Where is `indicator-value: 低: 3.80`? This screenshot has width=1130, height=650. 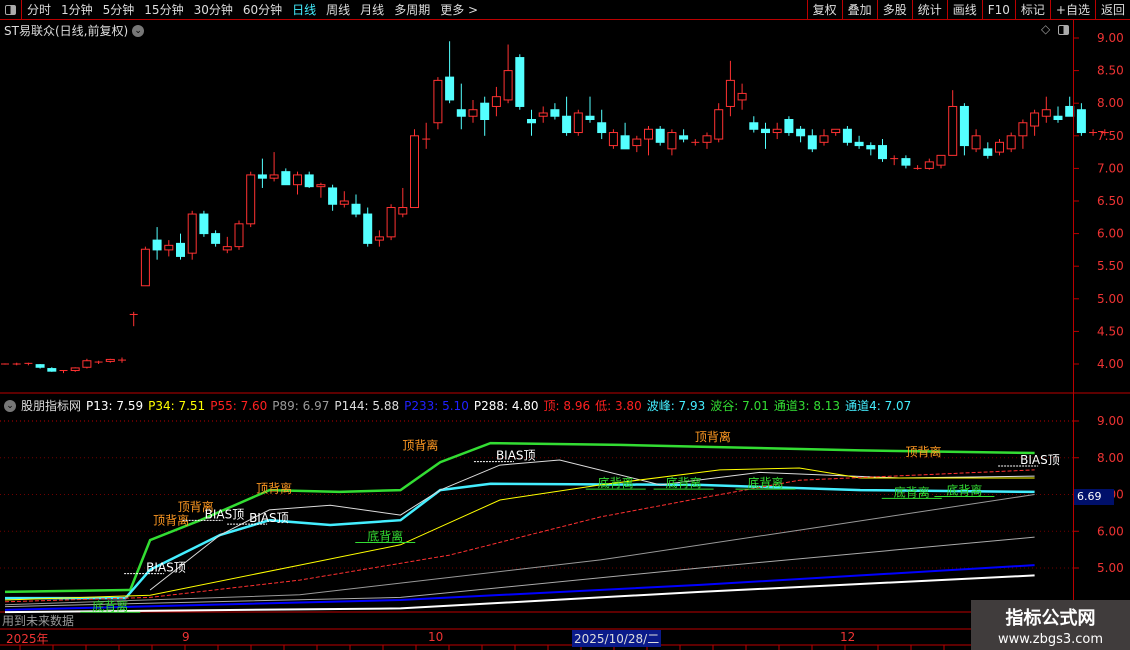 indicator-value: 低: 3.80 is located at coordinates (618, 406).